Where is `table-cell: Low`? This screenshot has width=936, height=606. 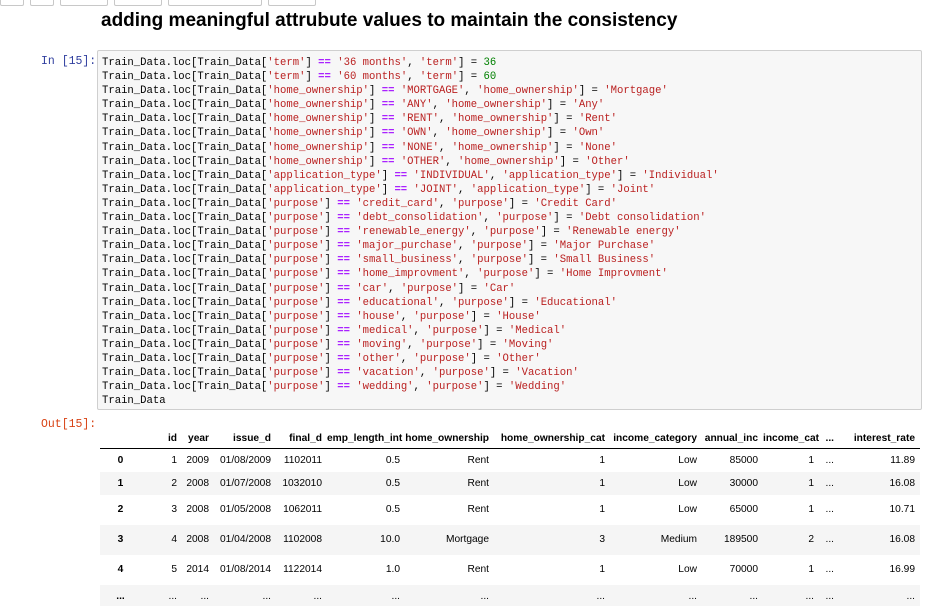 table-cell: Low is located at coordinates (687, 483).